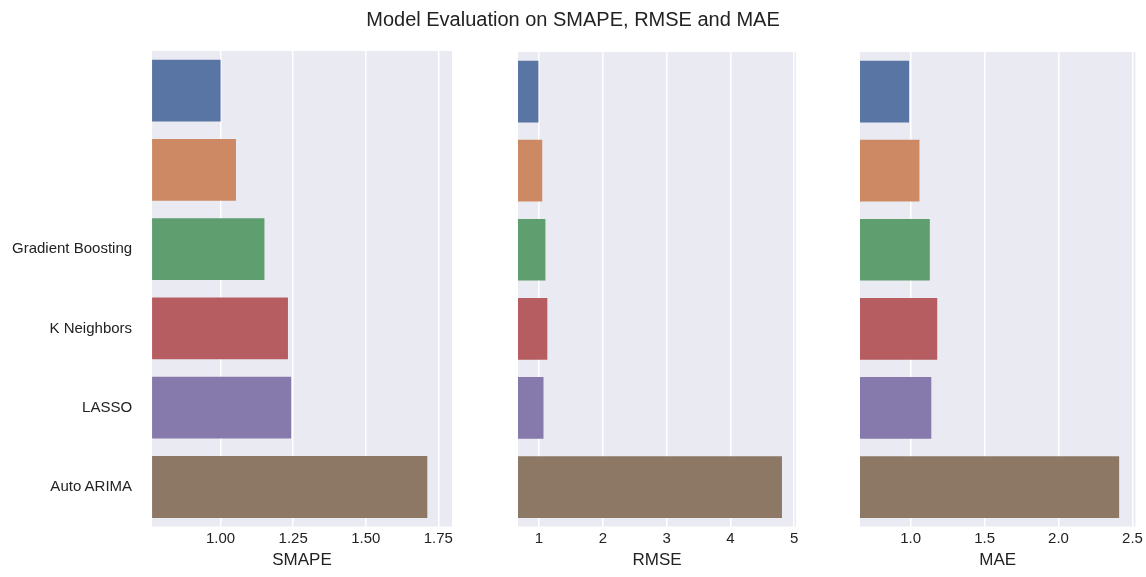 This screenshot has height=577, width=1146. What do you see at coordinates (666, 537) in the screenshot?
I see `x-tick-label: 3` at bounding box center [666, 537].